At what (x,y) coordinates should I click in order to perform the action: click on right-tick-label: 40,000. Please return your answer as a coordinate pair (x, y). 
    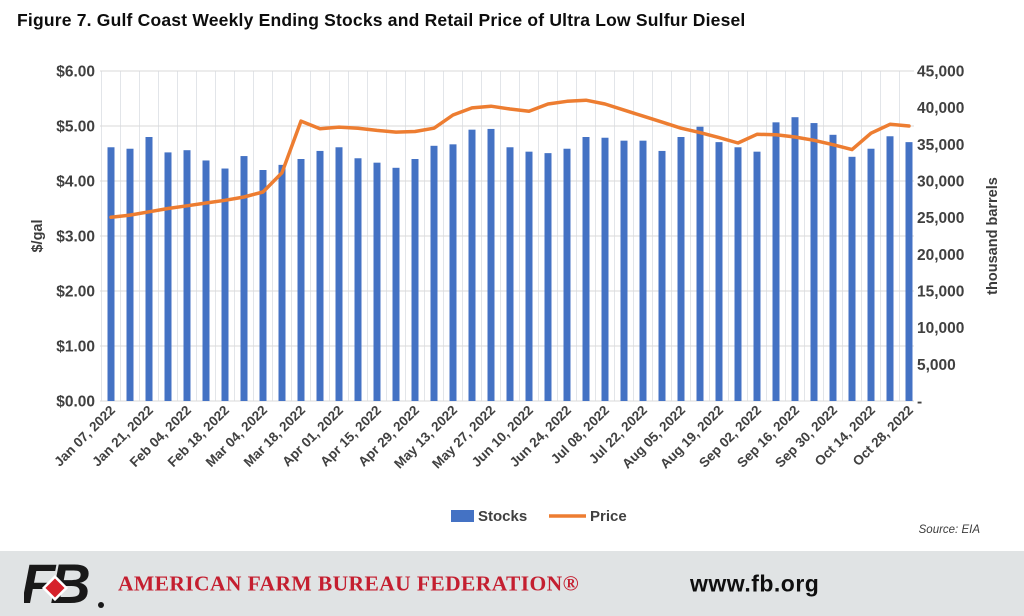
    Looking at the image, I should click on (940, 108).